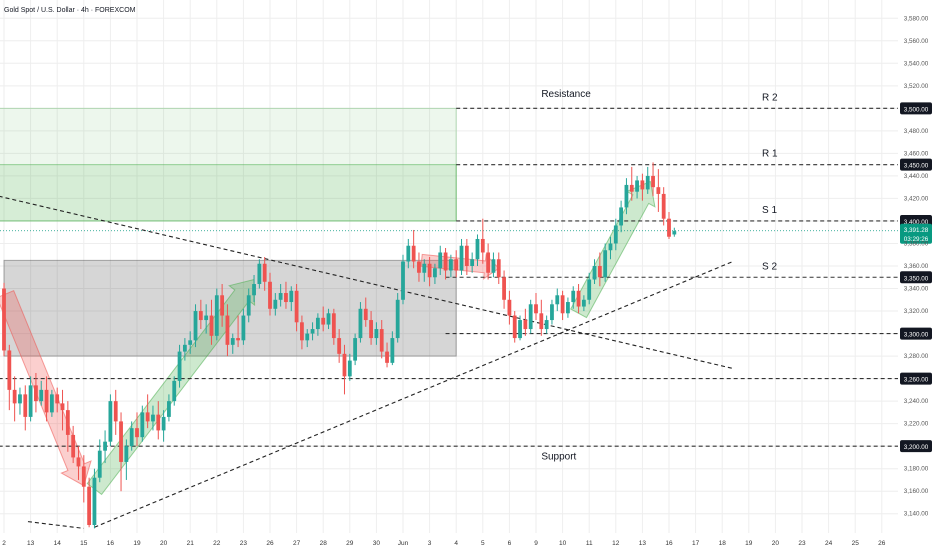  Describe the element at coordinates (70, 10) in the screenshot. I see `symbol-title: Gold Spot / U.S. Dollar · 4h · FOREXCOM` at that location.